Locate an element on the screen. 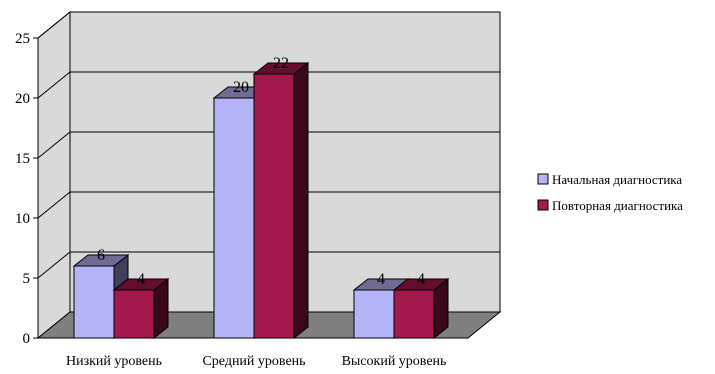 The width and height of the screenshot is (715, 374). legend-label: Повторная диагностика is located at coordinates (617, 205).